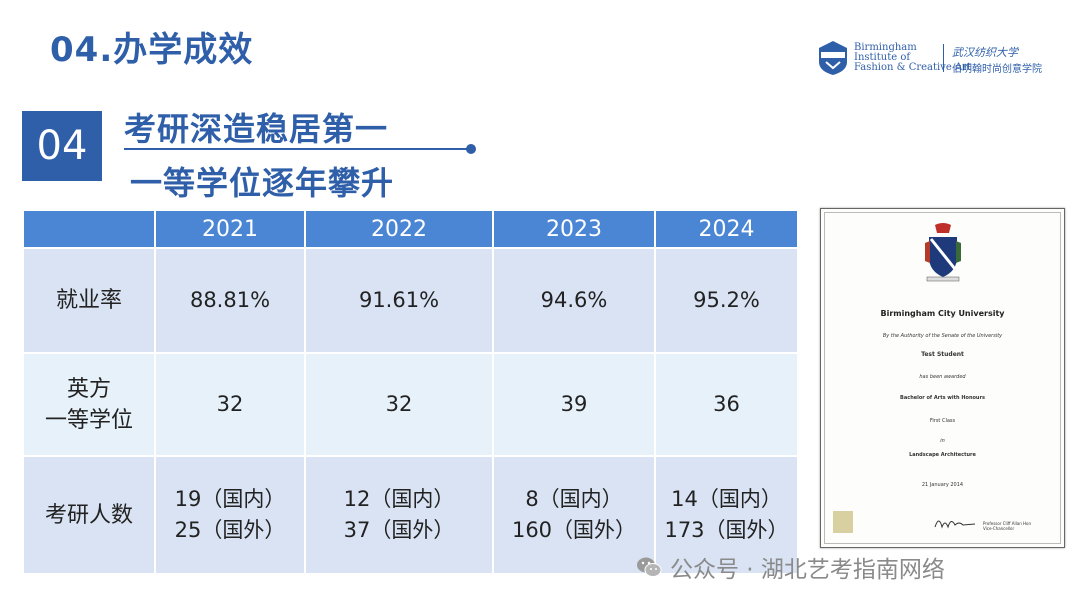 This screenshot has width=1080, height=608. I want to click on table-cell: 95.2%, so click(726, 300).